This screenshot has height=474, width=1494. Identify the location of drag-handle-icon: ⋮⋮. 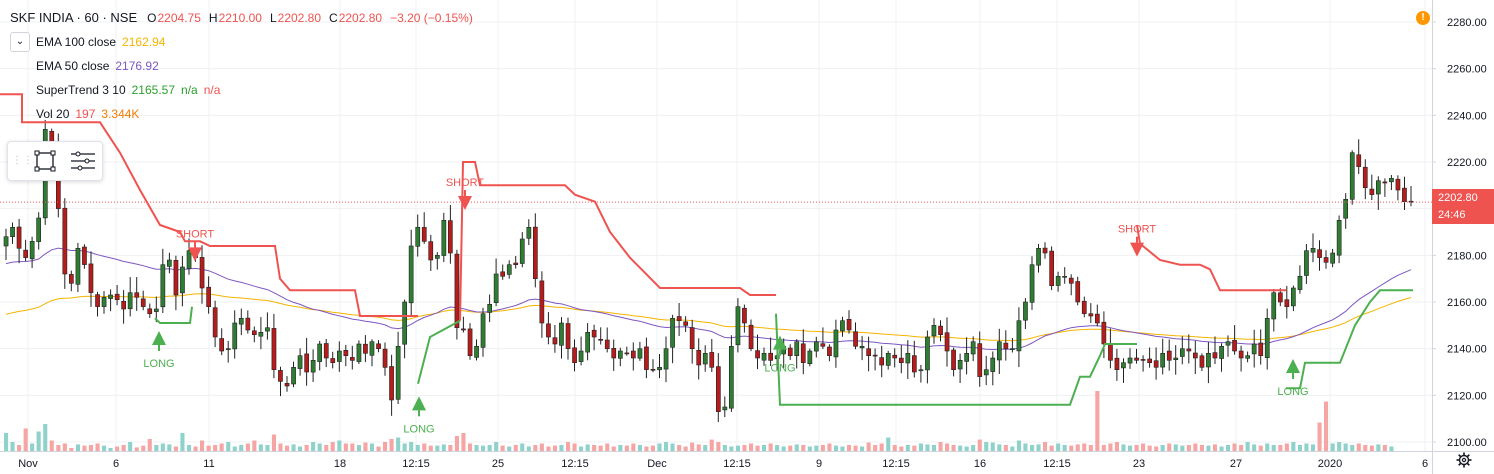
(23, 160).